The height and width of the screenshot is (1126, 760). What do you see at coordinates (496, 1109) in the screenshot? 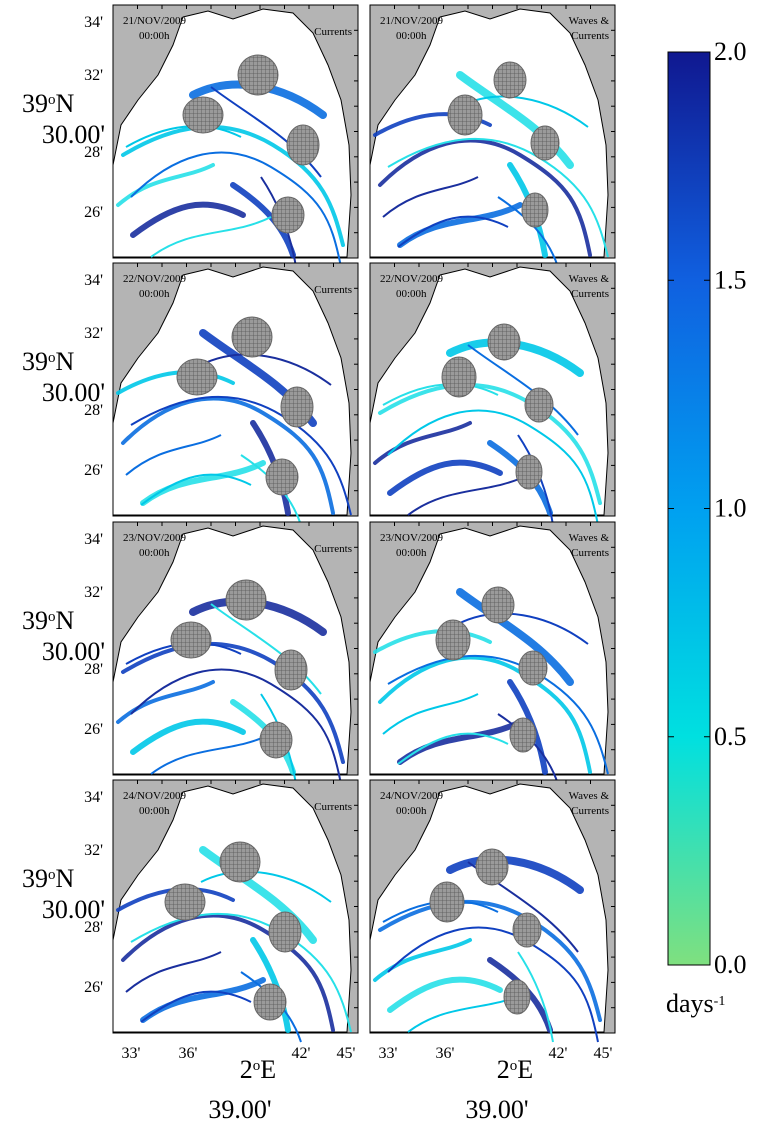
I see `x-center-minutes: 39.00'` at bounding box center [496, 1109].